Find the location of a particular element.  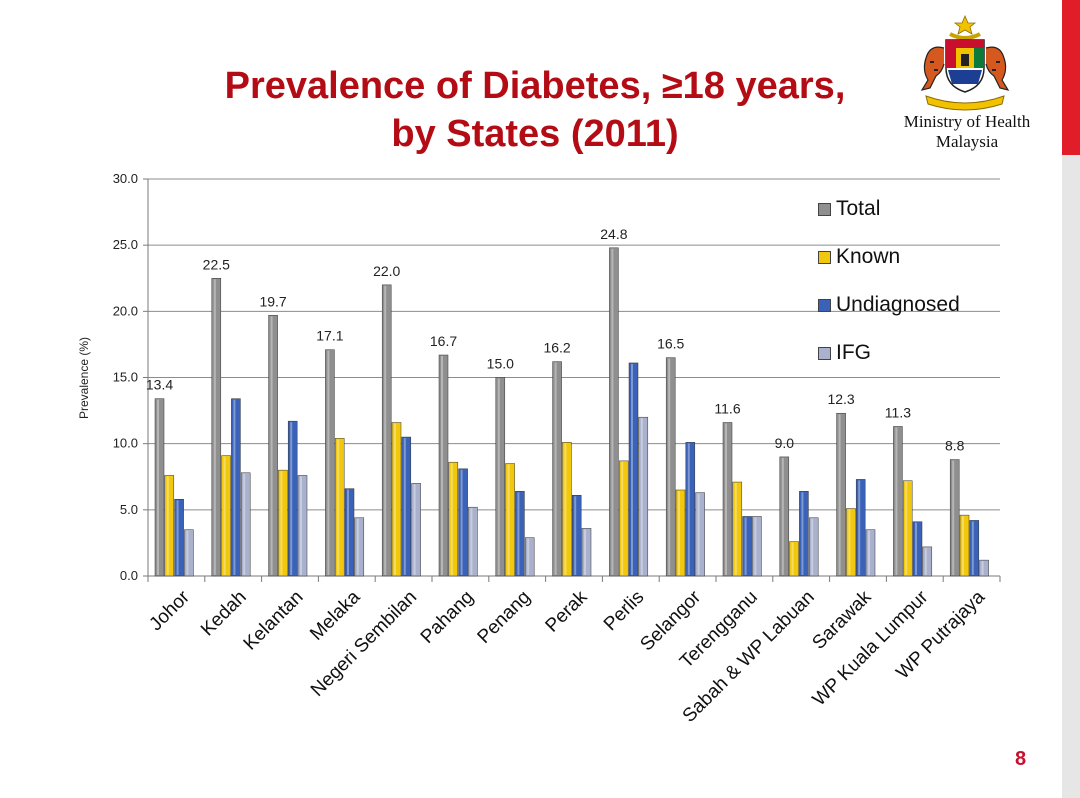

x-category-label: Kedah is located at coordinates (224, 614).